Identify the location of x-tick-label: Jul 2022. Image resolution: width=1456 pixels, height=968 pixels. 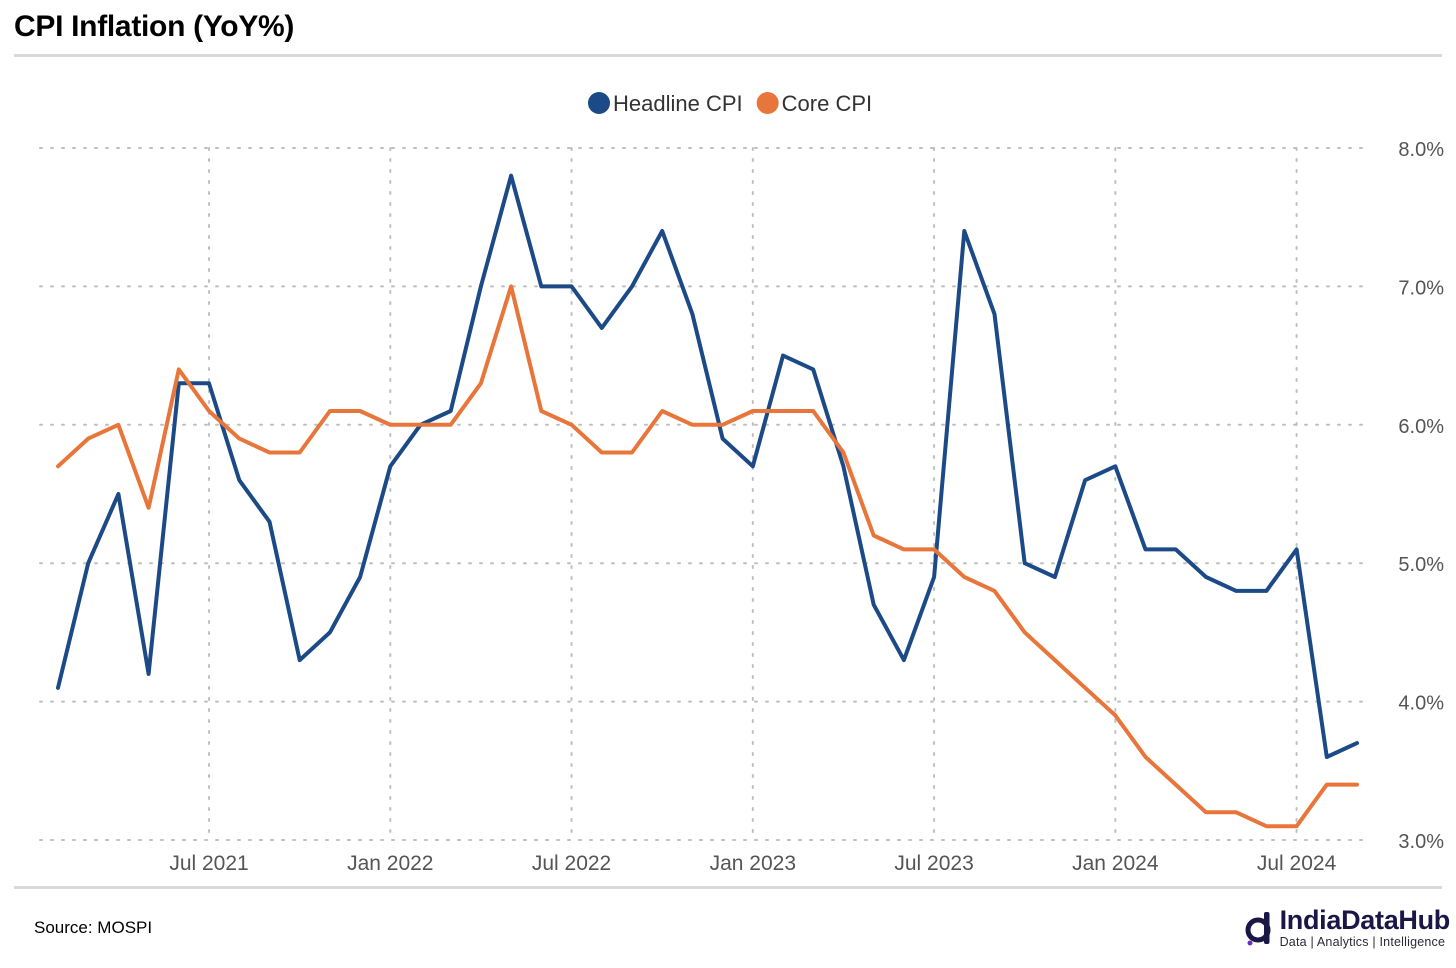
(571, 863).